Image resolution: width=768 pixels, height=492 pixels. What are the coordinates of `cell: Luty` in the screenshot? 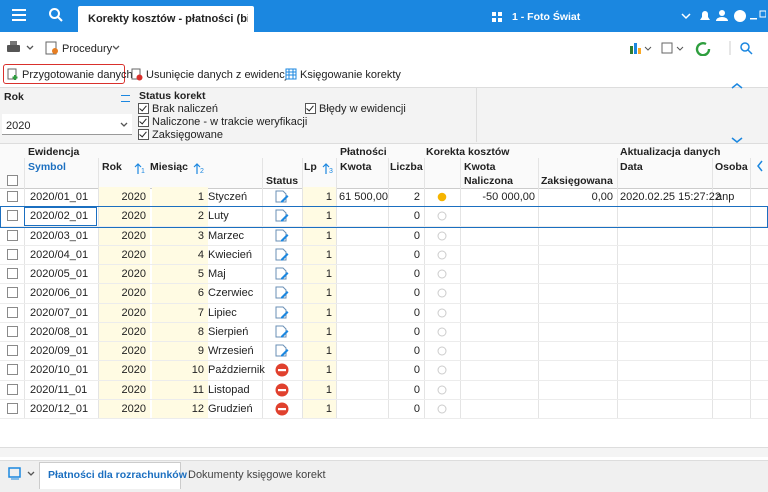 It's located at (218, 216).